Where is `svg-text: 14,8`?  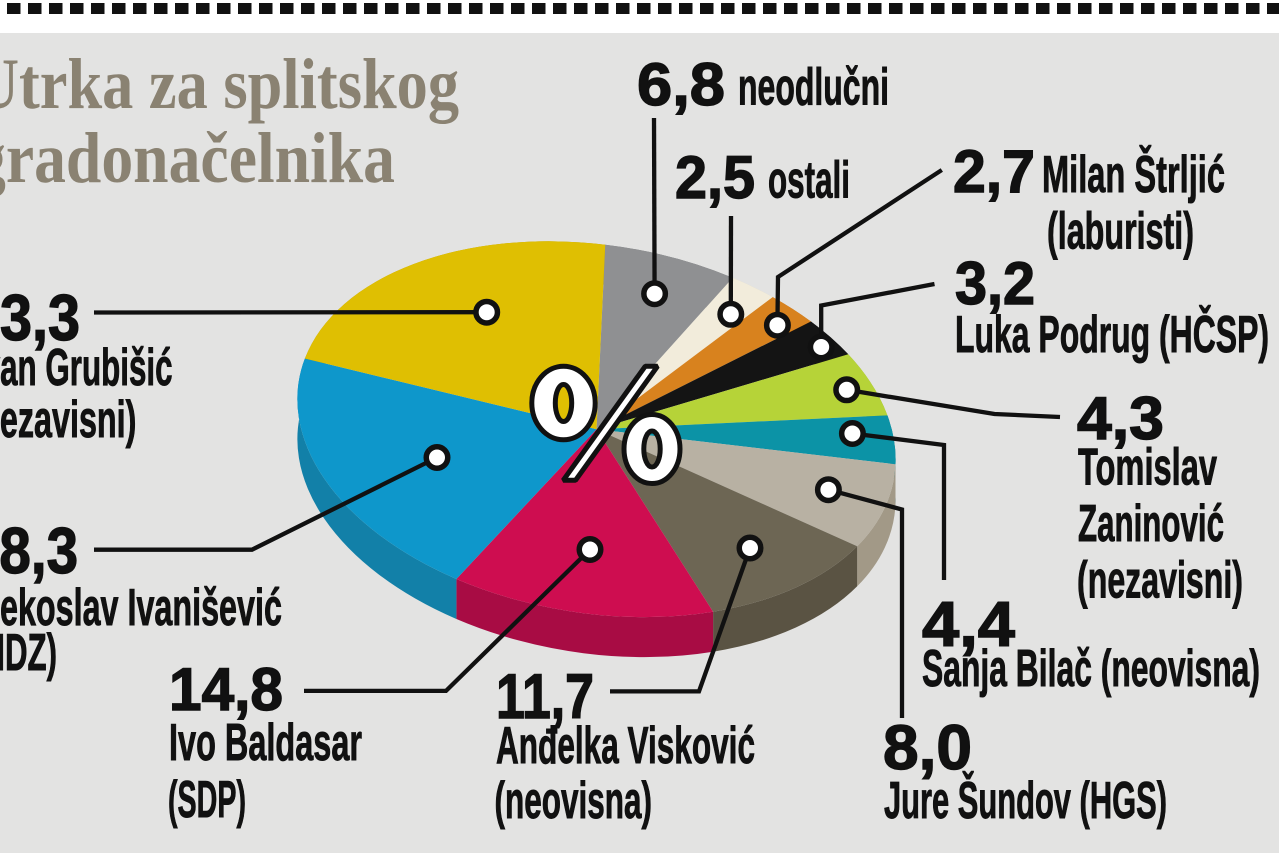 svg-text: 14,8 is located at coordinates (226, 689).